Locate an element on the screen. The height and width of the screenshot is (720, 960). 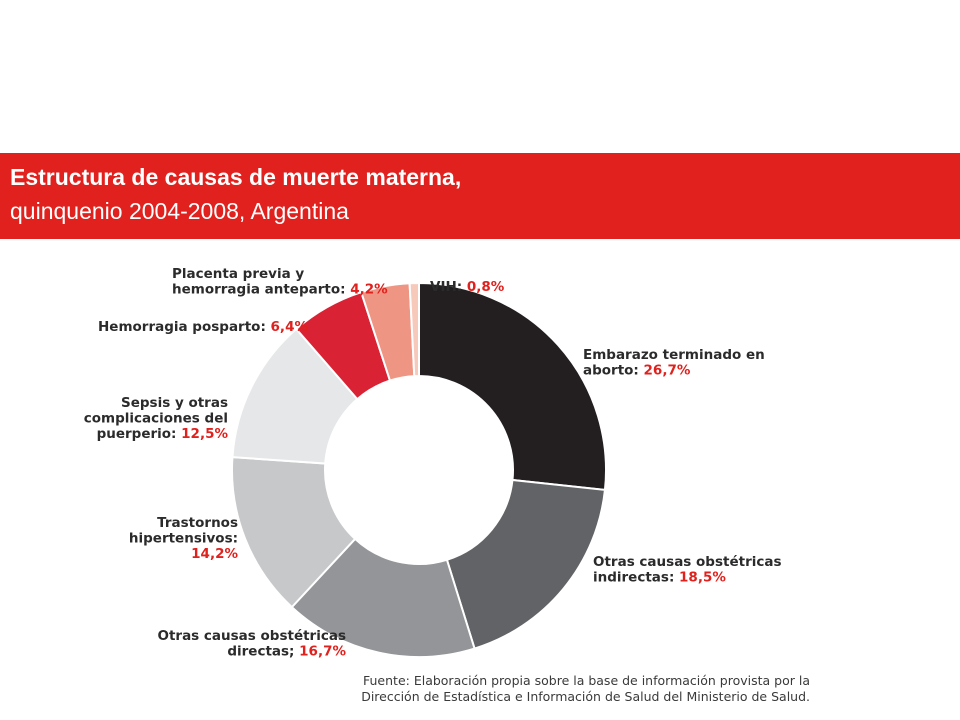
slice-value: 18,5% is located at coordinates (700, 578).